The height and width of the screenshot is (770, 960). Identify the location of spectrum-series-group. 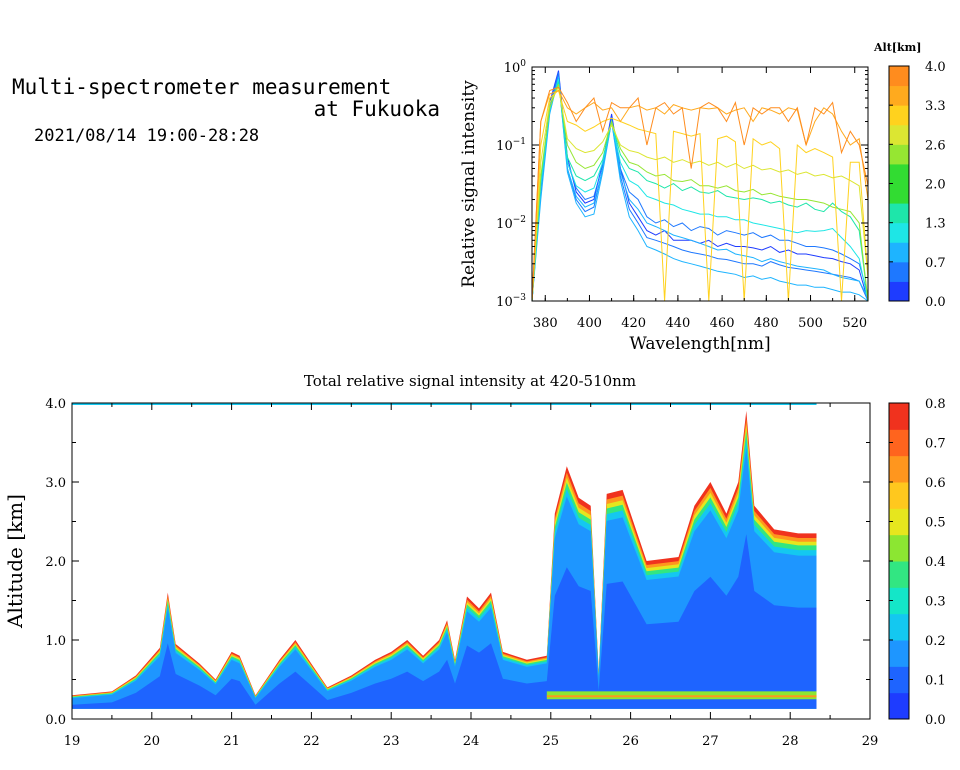
(700, 186).